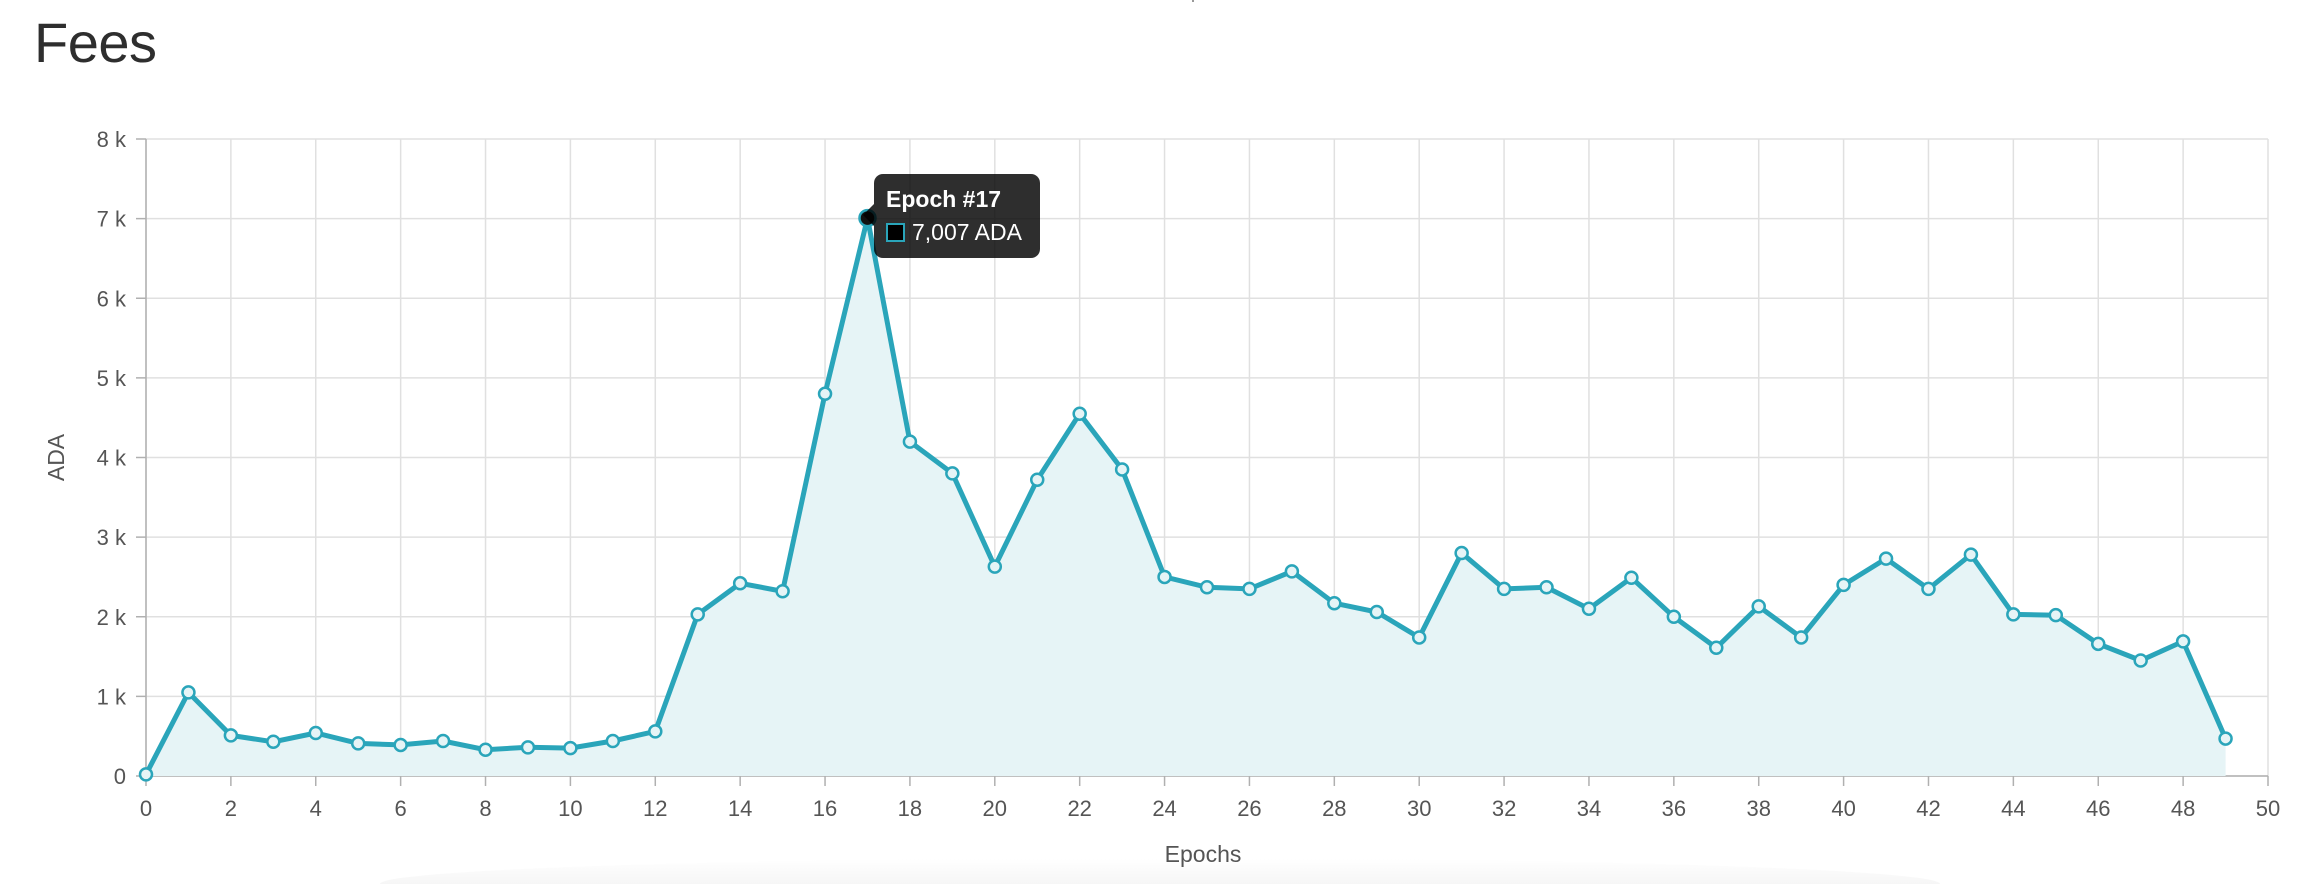  I want to click on x-tick-label: 0, so click(146, 808).